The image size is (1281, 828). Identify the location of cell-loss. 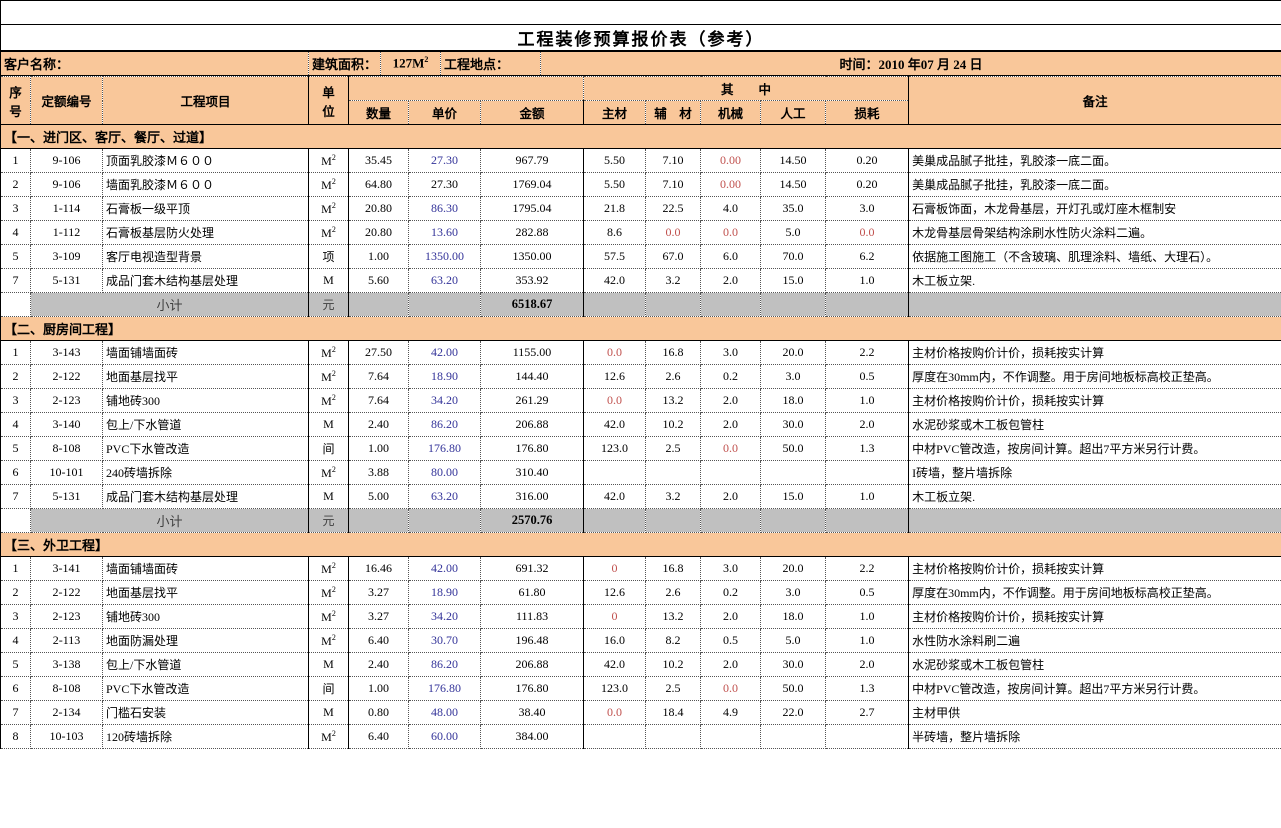
(867, 736).